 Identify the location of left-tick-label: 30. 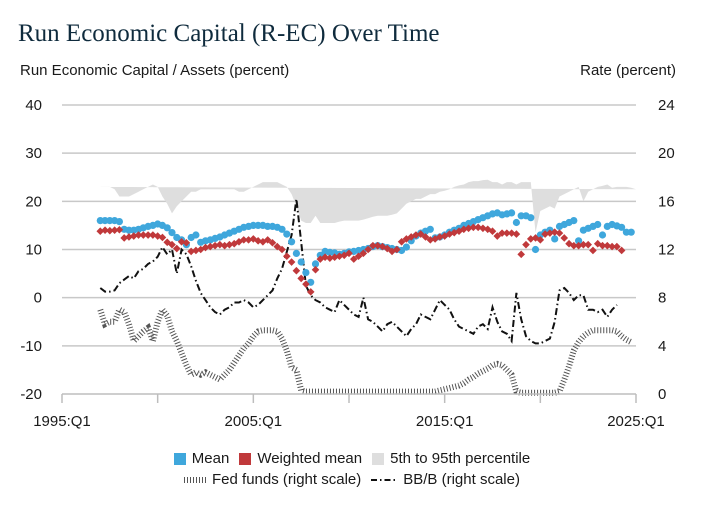
(33, 153).